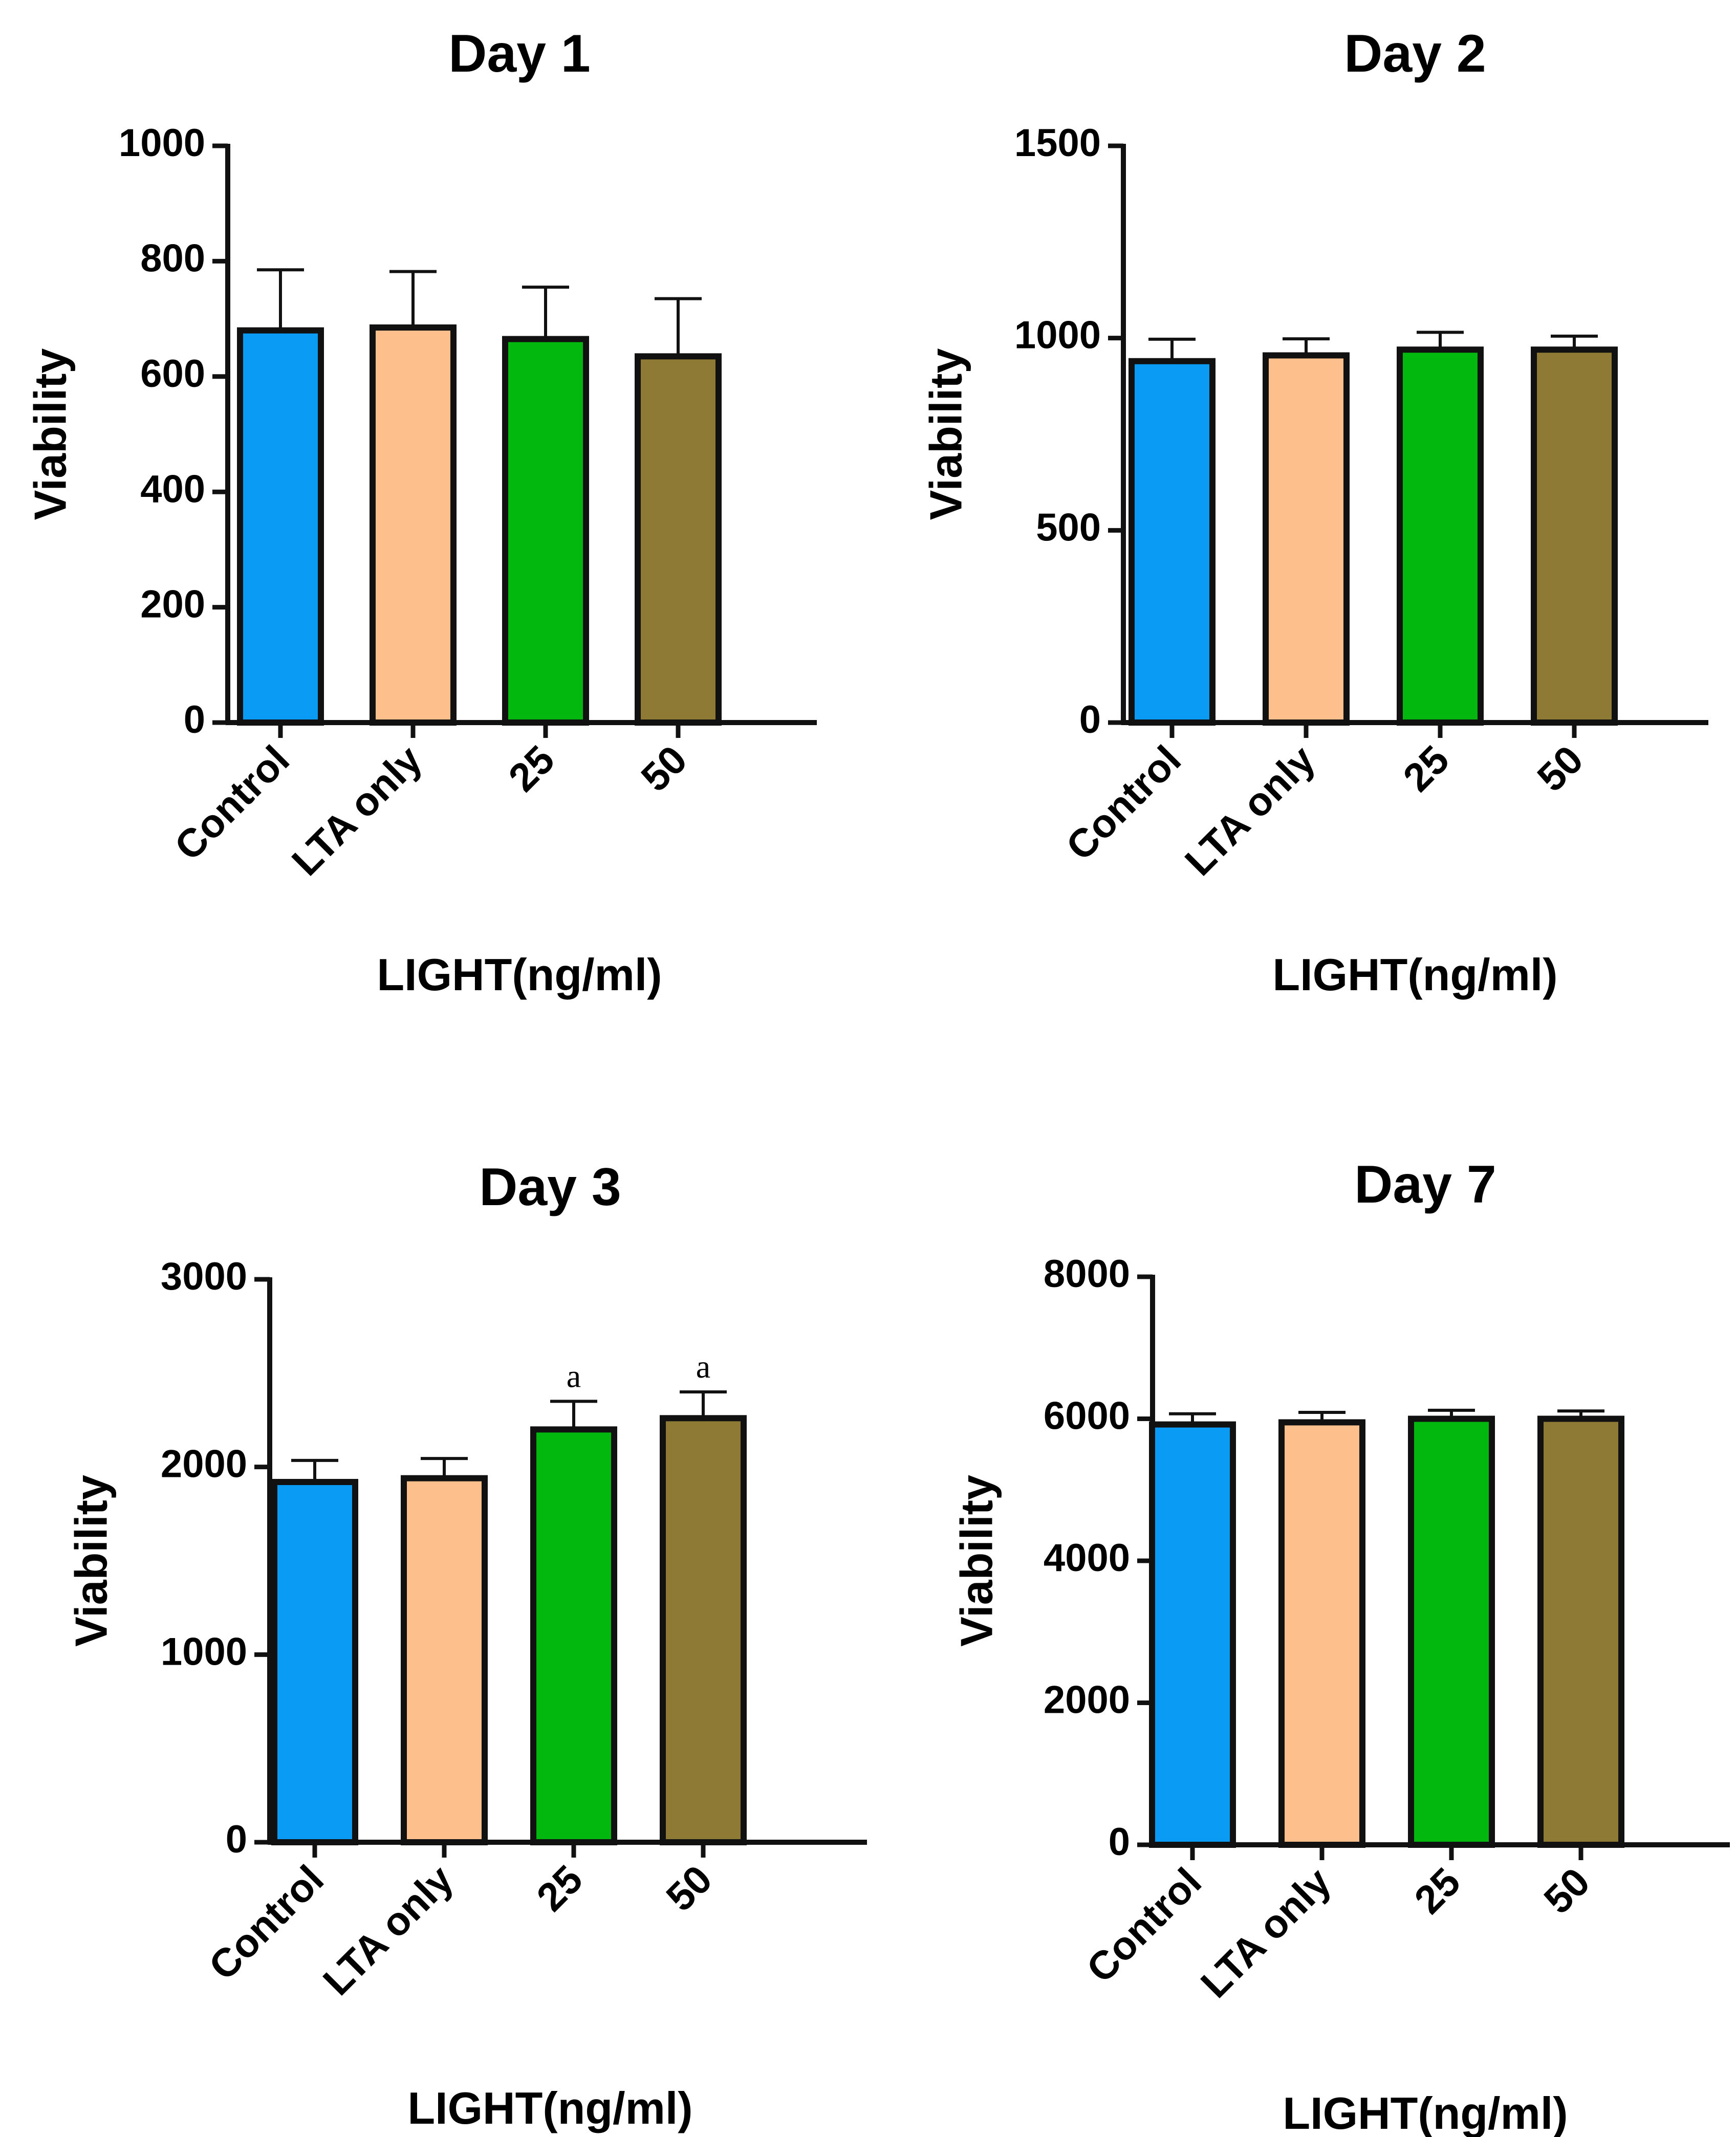 The image size is (1736, 2137). What do you see at coordinates (1087, 1274) in the screenshot?
I see `y-tick-label: 8000` at bounding box center [1087, 1274].